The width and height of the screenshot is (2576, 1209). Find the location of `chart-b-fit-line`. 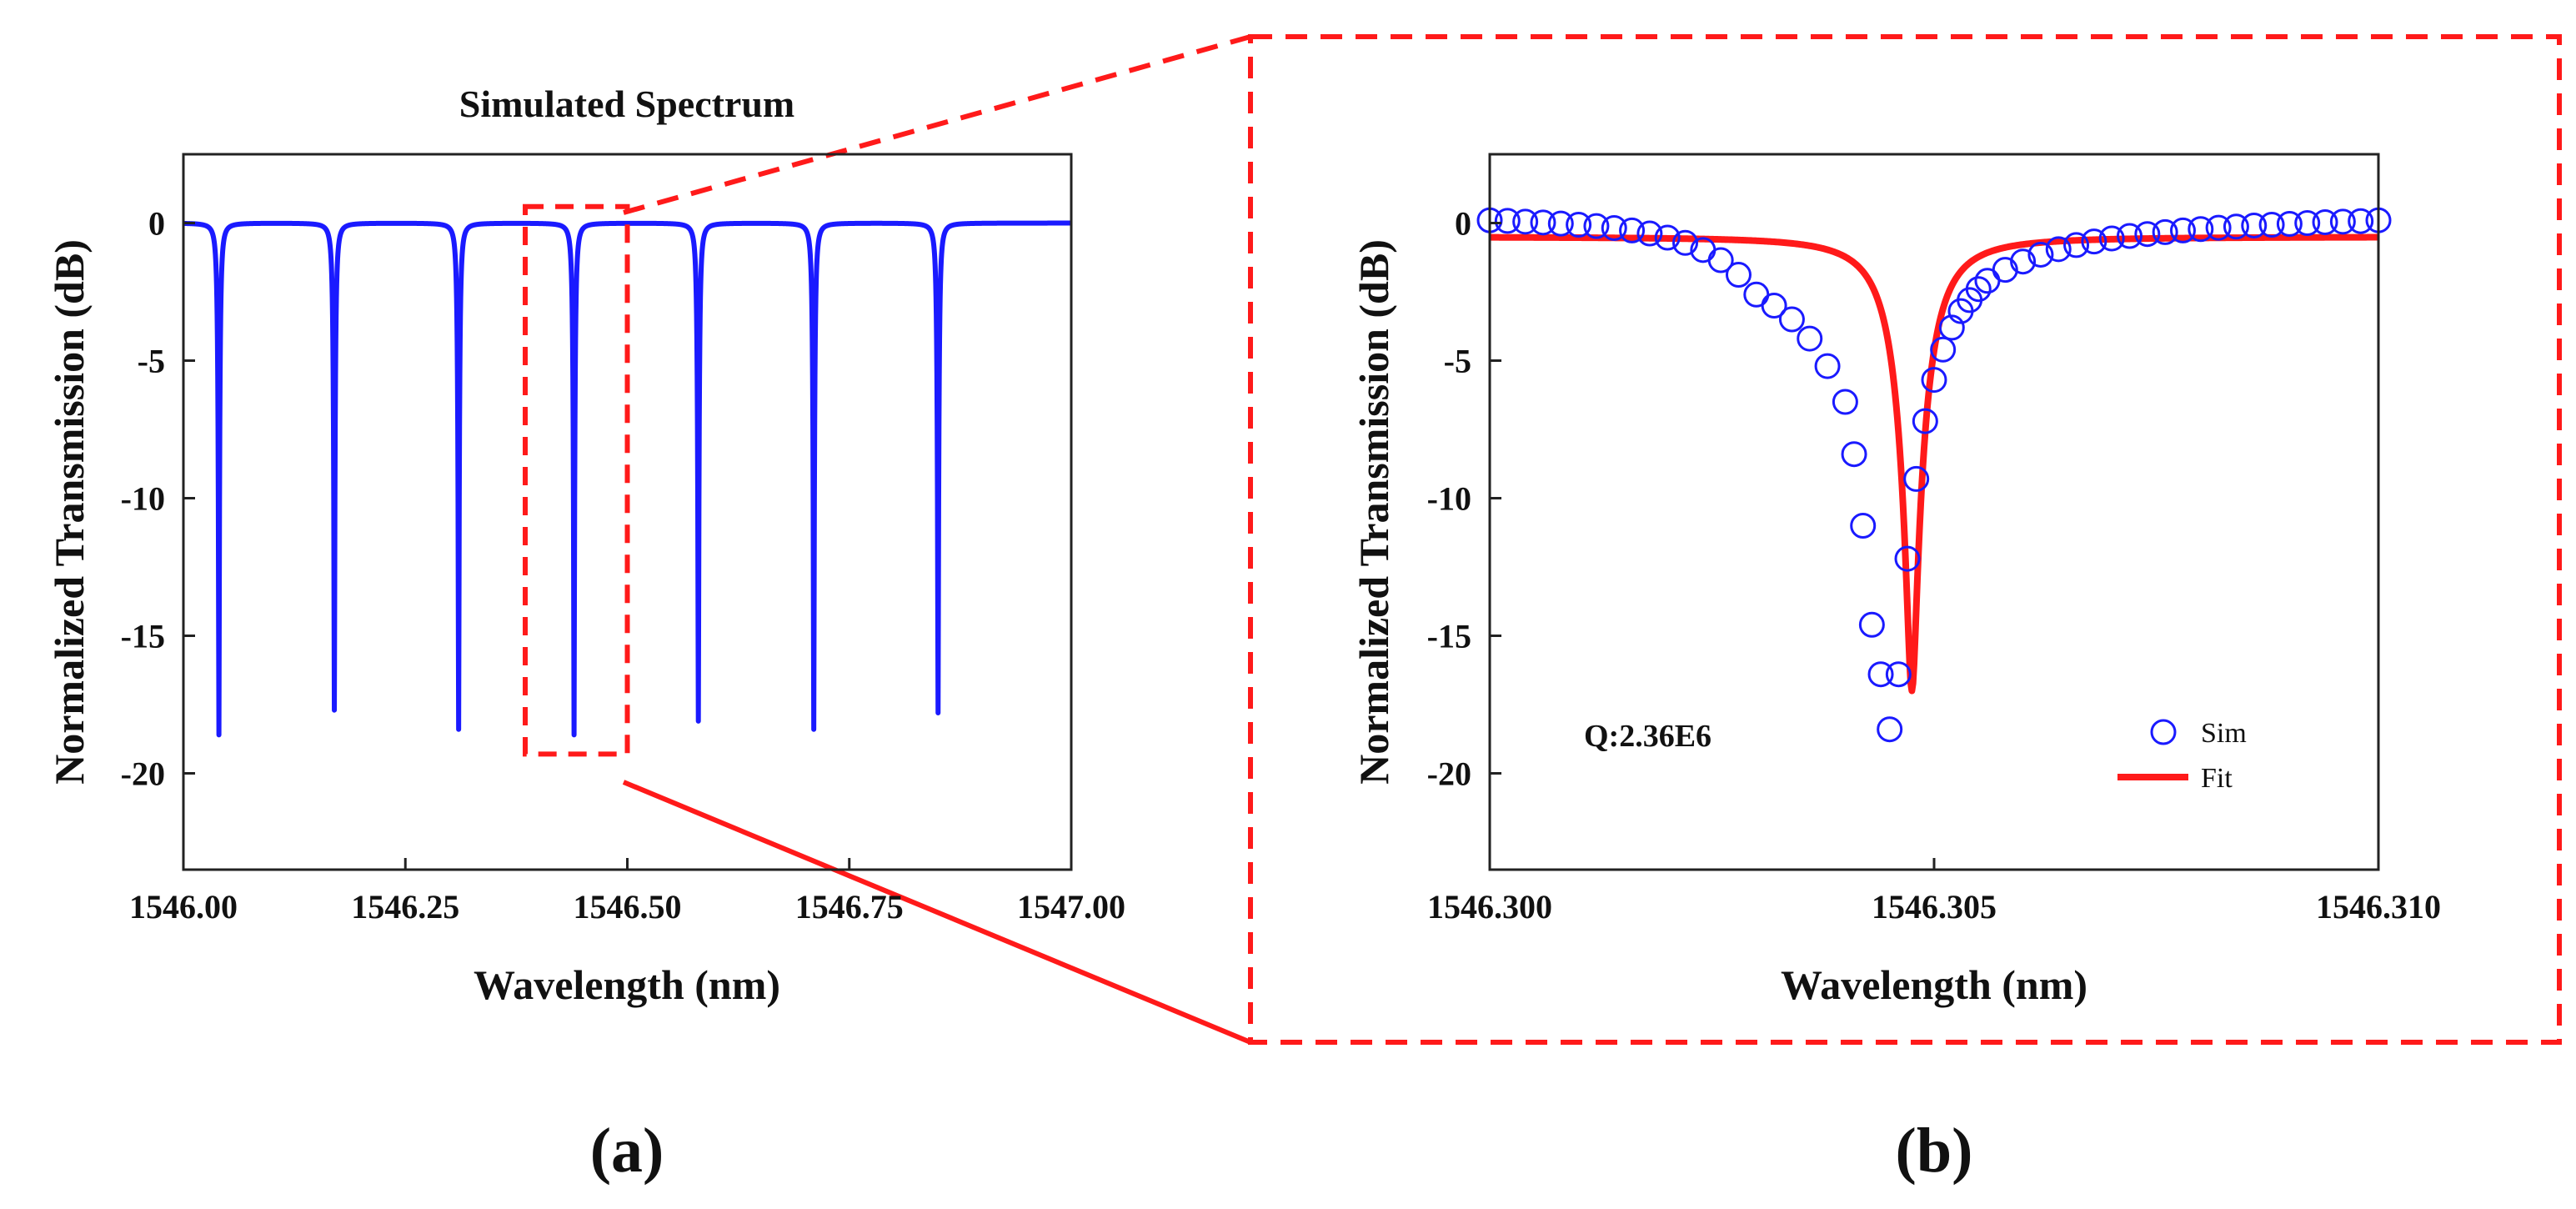

chart-b-fit-line is located at coordinates (1934, 464).